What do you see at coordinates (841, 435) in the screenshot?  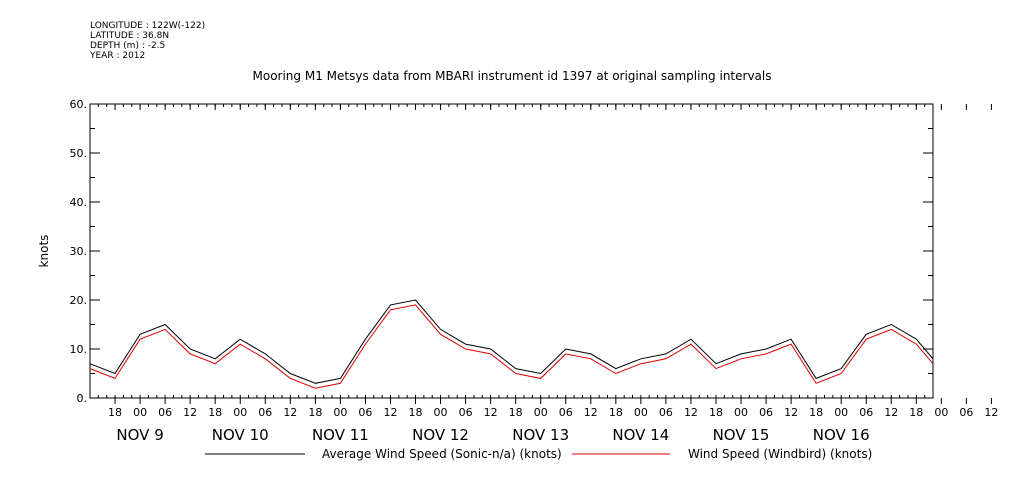 I see `x-day-label: NOV 16` at bounding box center [841, 435].